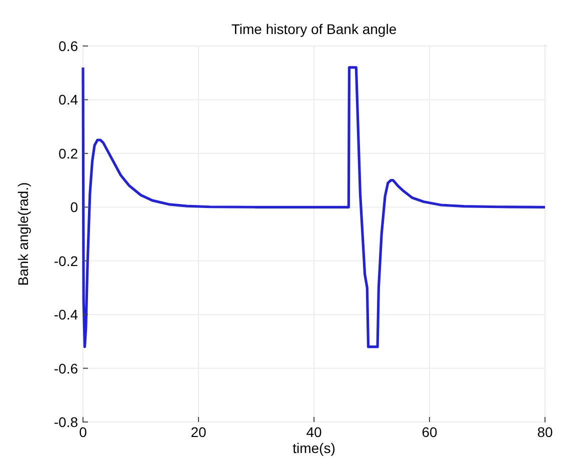  Describe the element at coordinates (68, 46) in the screenshot. I see `y-tick-label: 0.6` at that location.